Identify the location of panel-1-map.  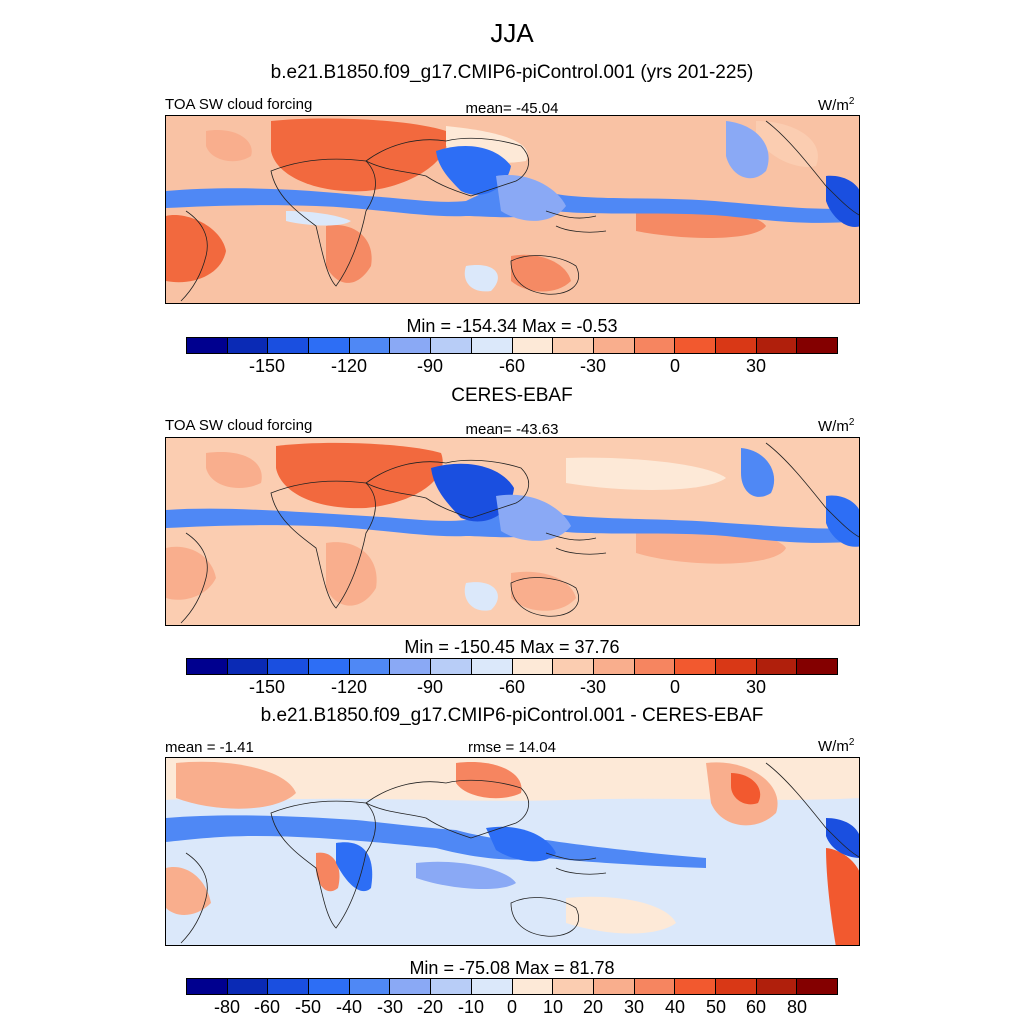
(512, 209).